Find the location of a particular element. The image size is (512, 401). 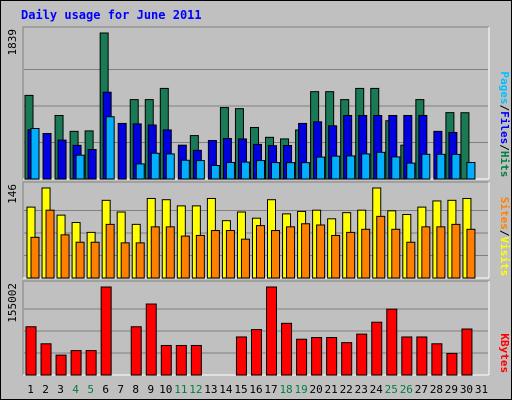

x-tick-label: 12 is located at coordinates (195, 389).